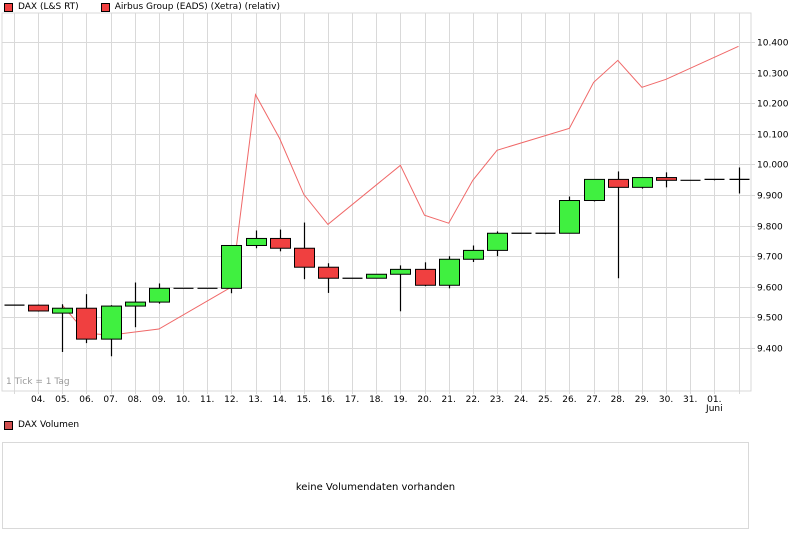  I want to click on x-axis-label: 22., so click(473, 400).